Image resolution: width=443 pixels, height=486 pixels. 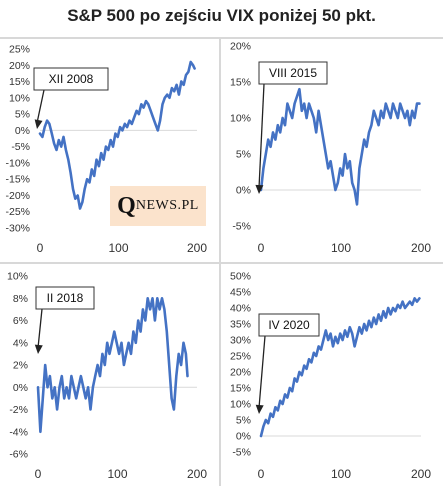 I want to click on annotation-label: XII 2008, so click(x=71, y=79).